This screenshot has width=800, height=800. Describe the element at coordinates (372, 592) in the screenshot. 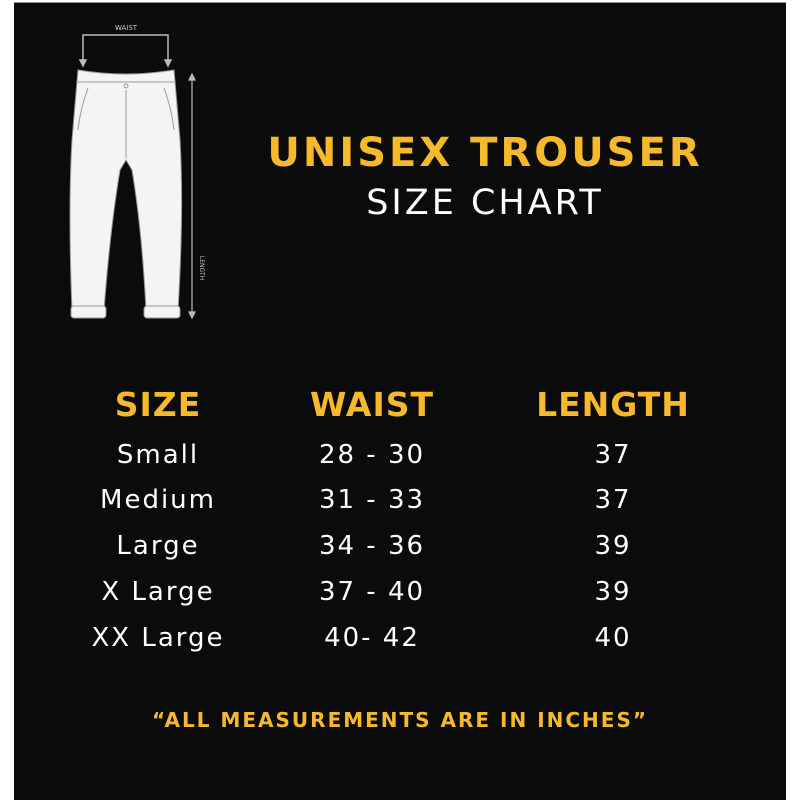

I see `waist-cell: 37 - 40` at that location.